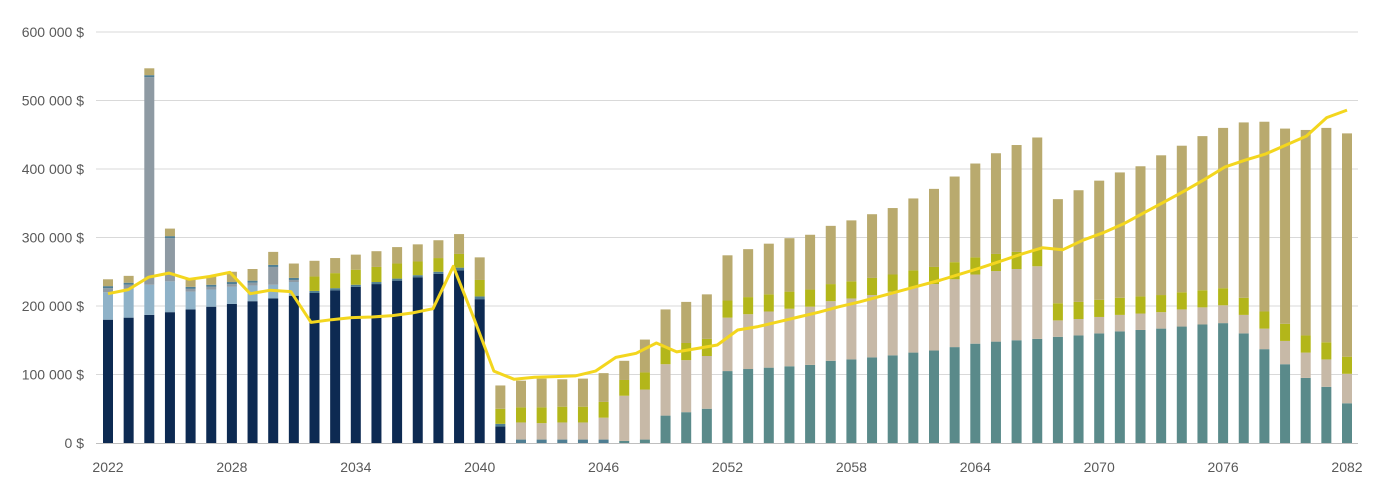 The width and height of the screenshot is (1380, 494). I want to click on y-tick-label: 300 000 $, so click(53, 238).